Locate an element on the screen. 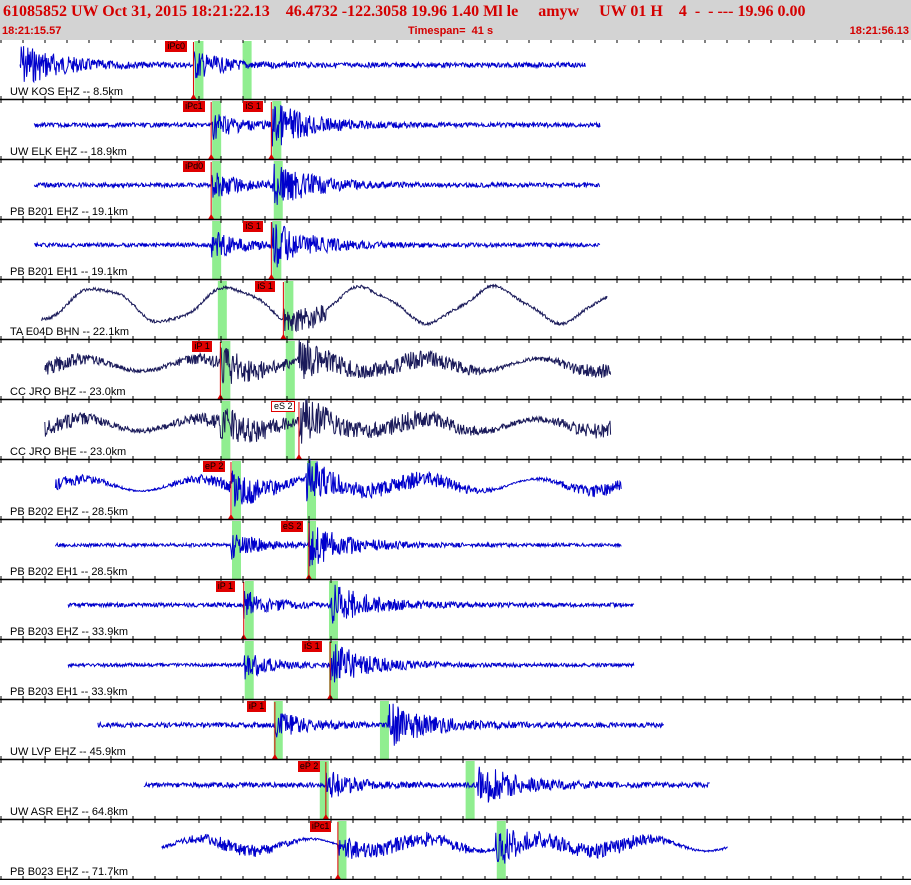 The width and height of the screenshot is (911, 885). start-time-label: 18:21:15.57 is located at coordinates (32, 31).